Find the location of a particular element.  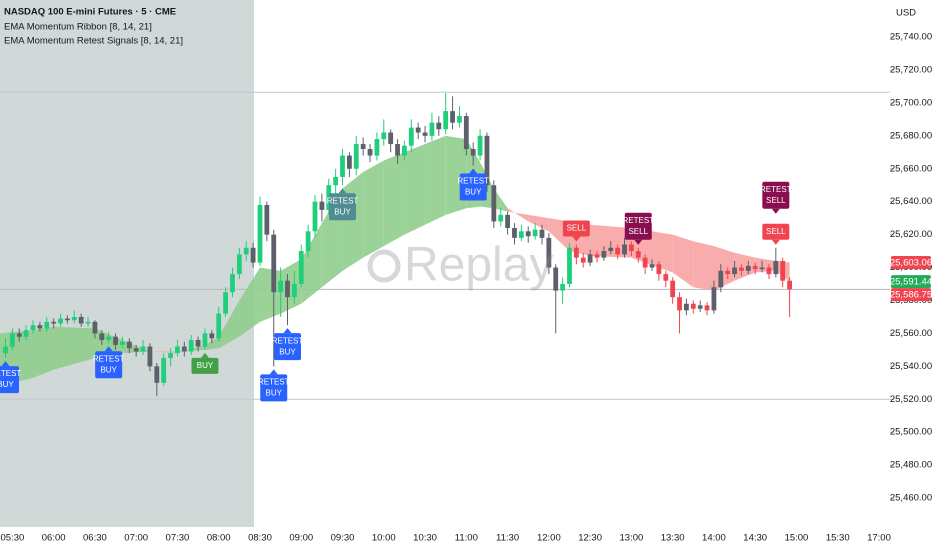

y-tick-label: 25,660.00 is located at coordinates (911, 168).